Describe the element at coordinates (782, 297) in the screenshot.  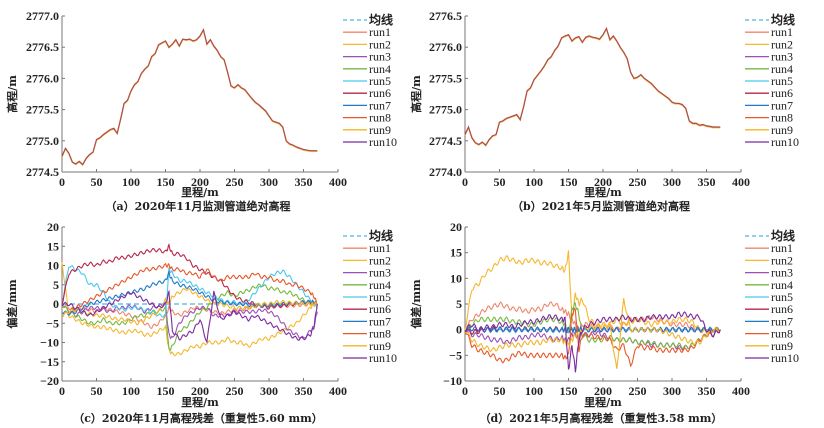
I see `legend-label: run5` at that location.